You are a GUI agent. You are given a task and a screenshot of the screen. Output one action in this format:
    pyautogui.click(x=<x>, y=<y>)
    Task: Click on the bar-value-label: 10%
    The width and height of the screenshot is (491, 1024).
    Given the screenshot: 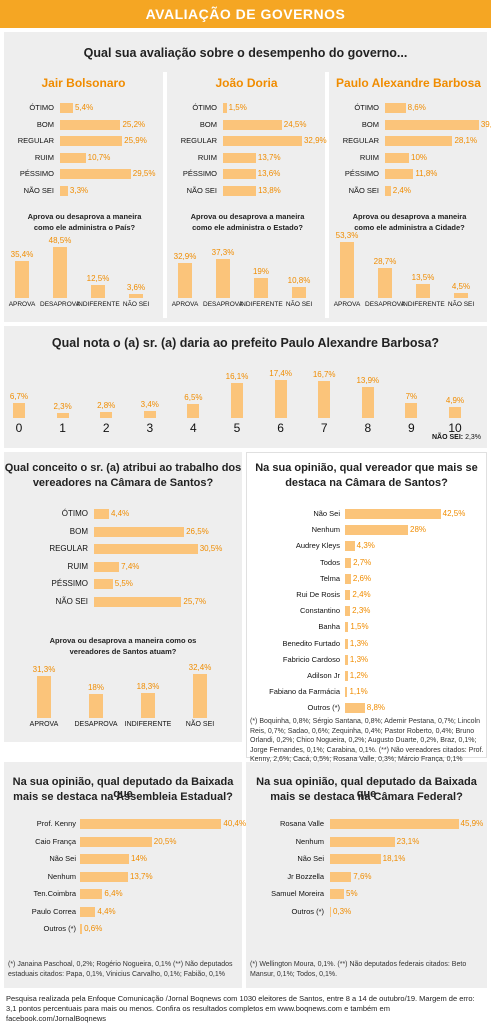 What is the action you would take?
    pyautogui.click(x=419, y=157)
    